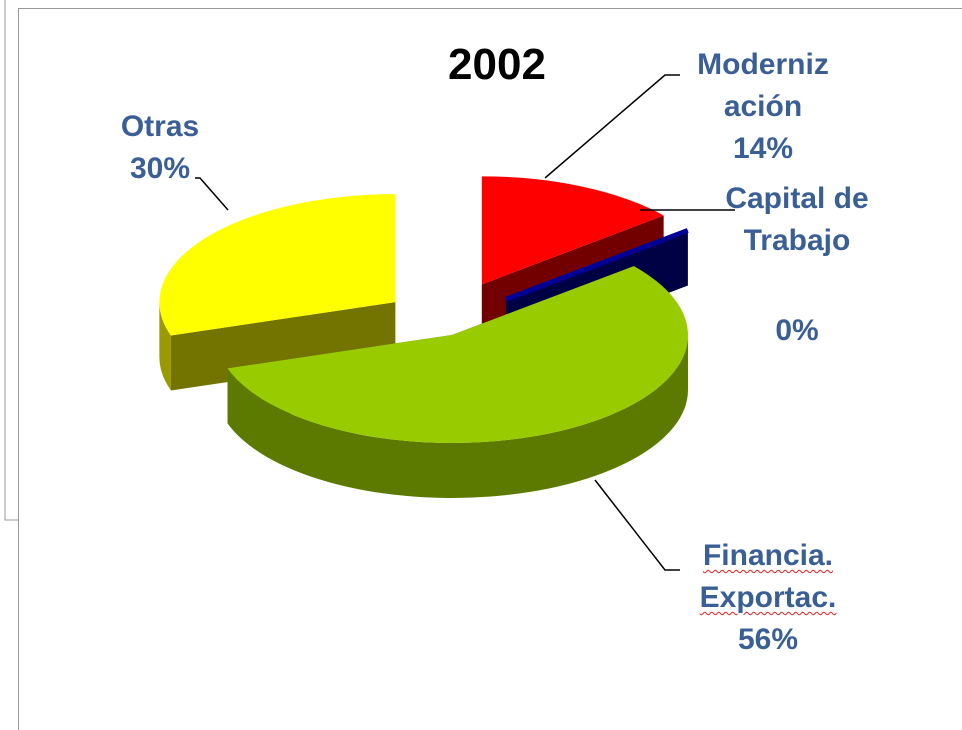 Image resolution: width=962 pixels, height=730 pixels. I want to click on value-label: 0%, so click(797, 330).